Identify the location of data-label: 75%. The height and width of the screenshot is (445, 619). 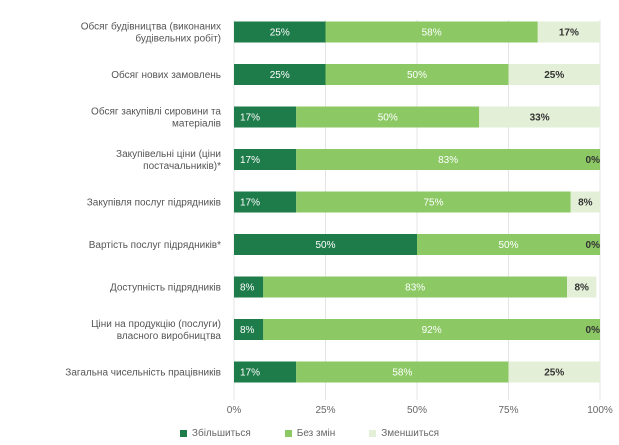
(433, 203).